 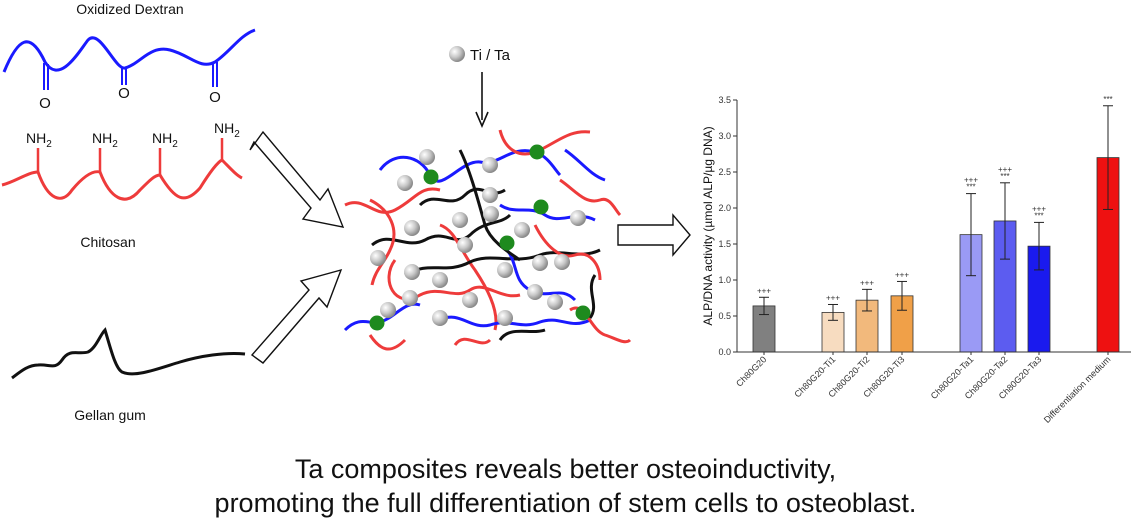 I want to click on y-tick-label: 0.0, so click(x=724, y=352).